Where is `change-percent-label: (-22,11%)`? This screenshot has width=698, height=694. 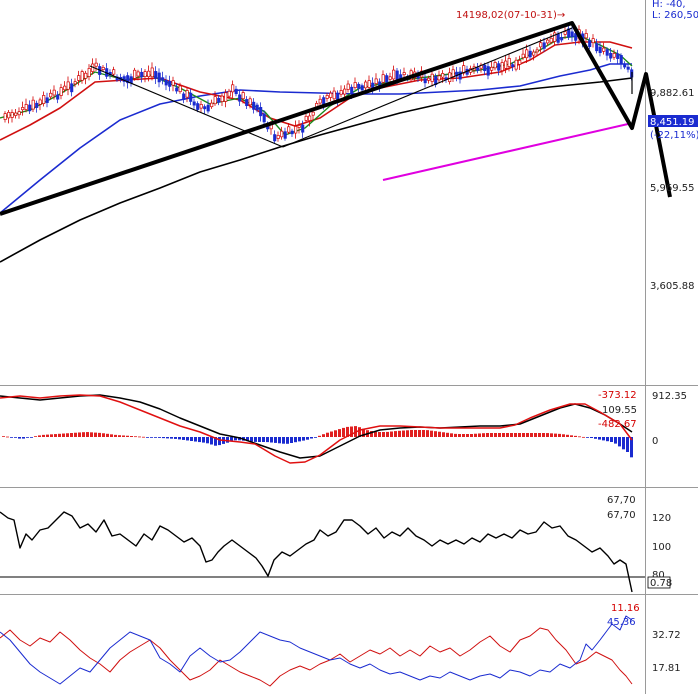
change-percent-label: (-22,11%) is located at coordinates (674, 135).